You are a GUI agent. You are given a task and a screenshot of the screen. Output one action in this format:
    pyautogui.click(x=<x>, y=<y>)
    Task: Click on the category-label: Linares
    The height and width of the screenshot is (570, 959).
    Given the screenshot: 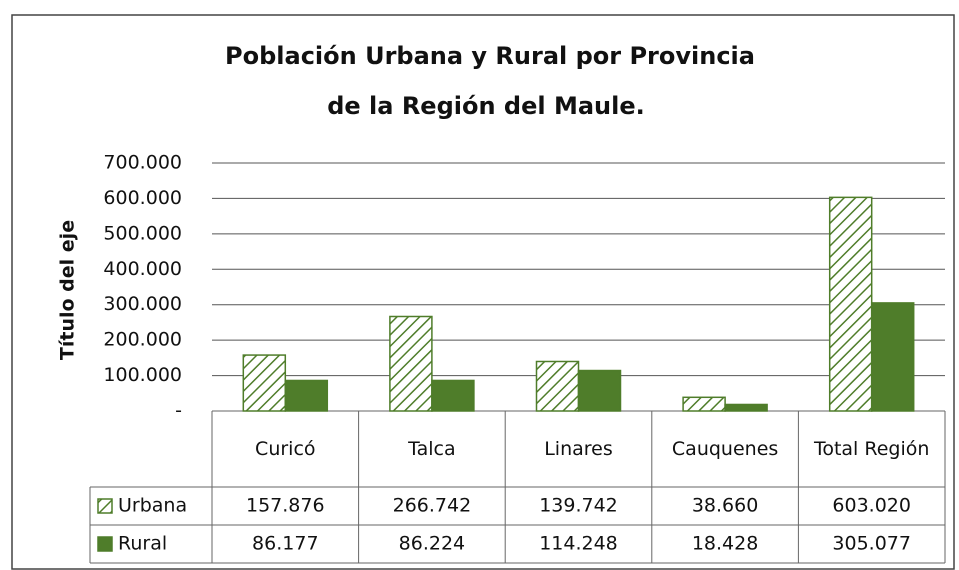 What is the action you would take?
    pyautogui.click(x=578, y=448)
    